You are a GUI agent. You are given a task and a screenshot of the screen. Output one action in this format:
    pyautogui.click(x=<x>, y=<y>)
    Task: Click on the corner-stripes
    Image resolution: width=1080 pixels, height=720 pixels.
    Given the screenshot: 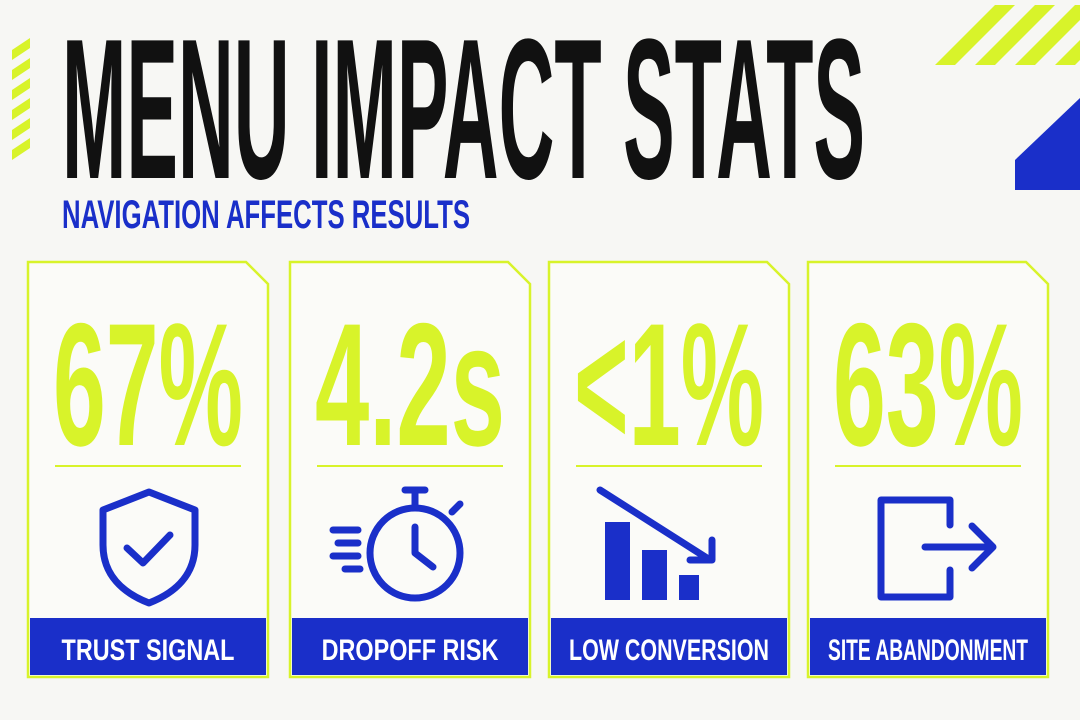 What is the action you would take?
    pyautogui.click(x=1007, y=35)
    